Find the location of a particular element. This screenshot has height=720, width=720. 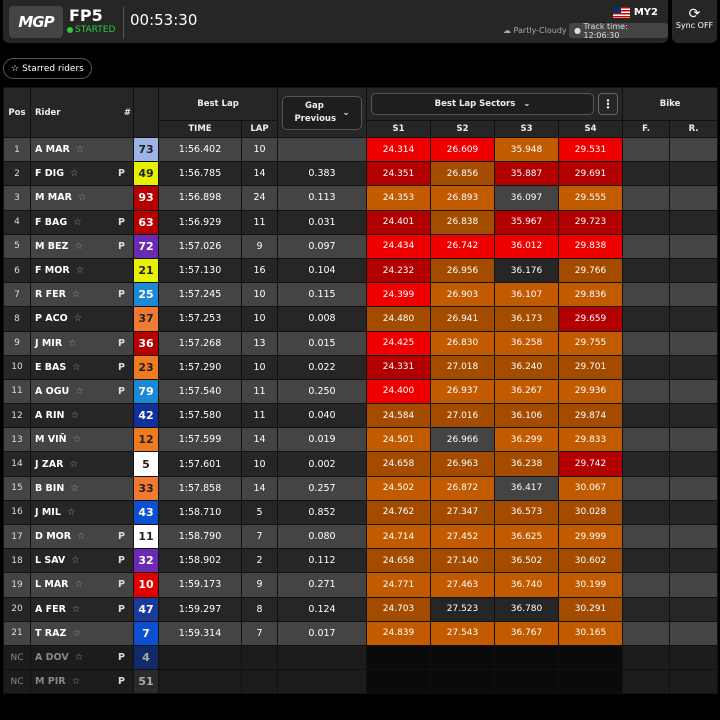

col-lap: LAP is located at coordinates (259, 129).